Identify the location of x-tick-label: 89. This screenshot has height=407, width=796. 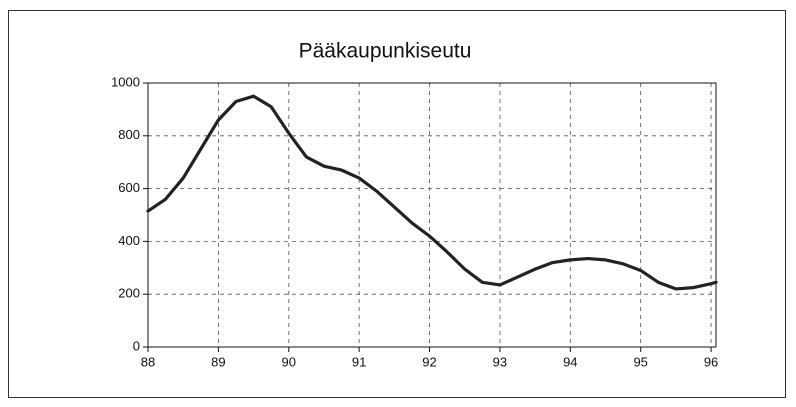
(218, 361).